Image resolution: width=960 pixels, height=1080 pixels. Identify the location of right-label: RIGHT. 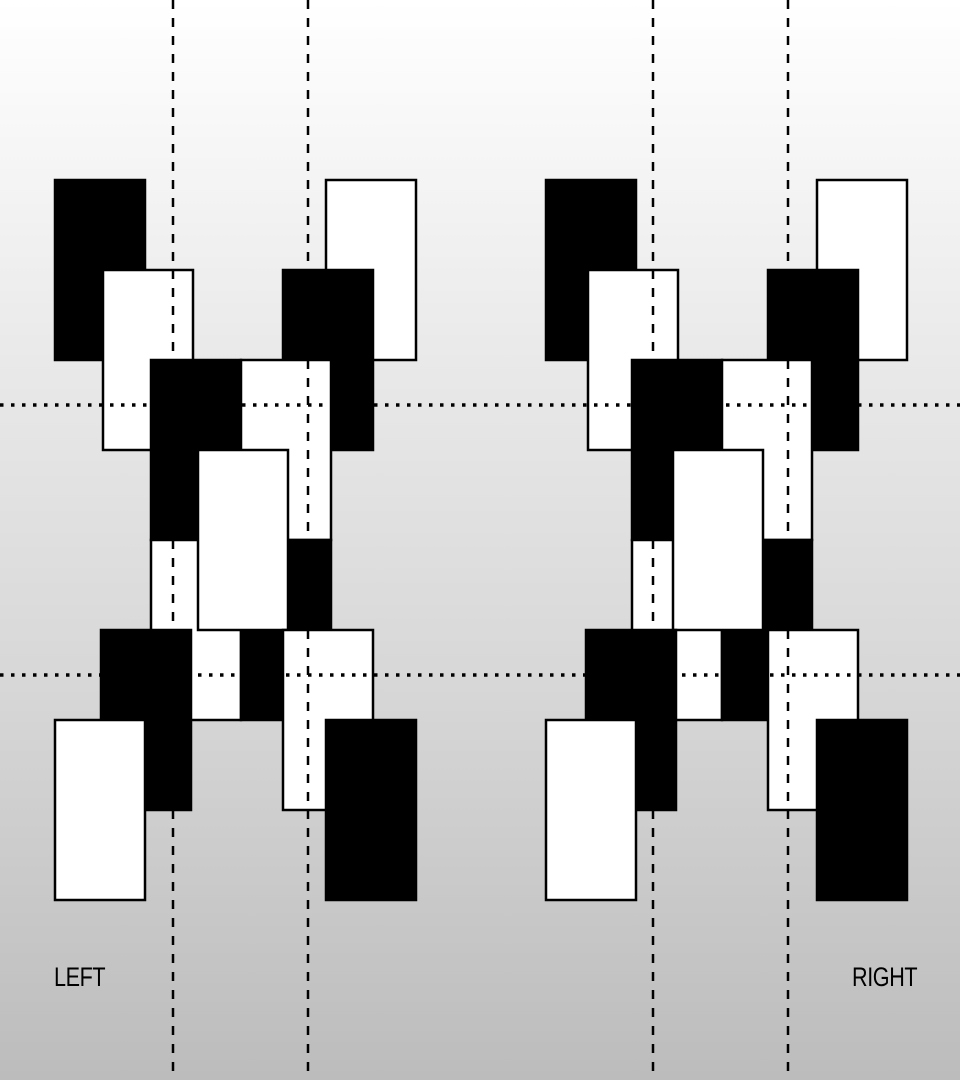
(885, 977).